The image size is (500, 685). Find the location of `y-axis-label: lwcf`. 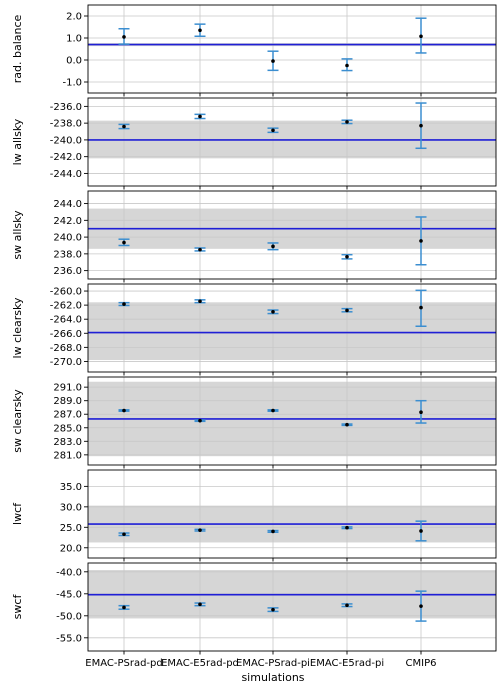

y-axis-label: lwcf is located at coordinates (17, 513).